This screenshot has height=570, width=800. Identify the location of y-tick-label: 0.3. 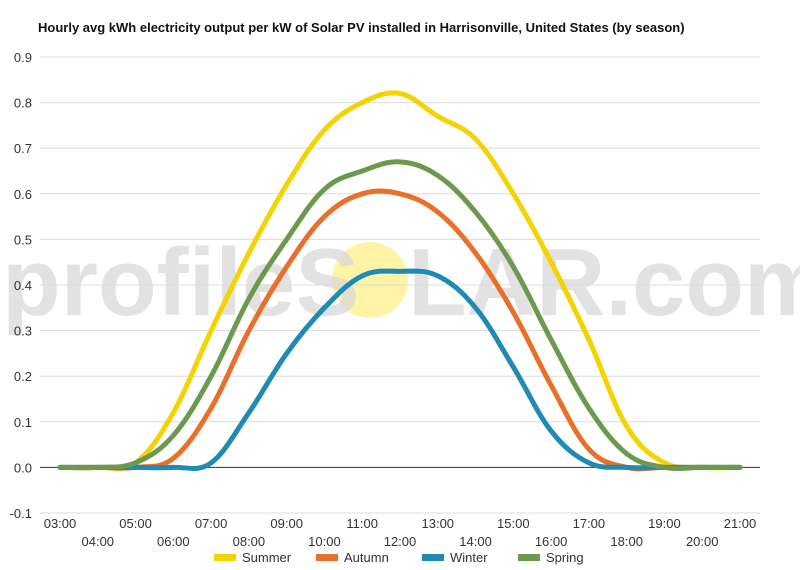
(23, 331).